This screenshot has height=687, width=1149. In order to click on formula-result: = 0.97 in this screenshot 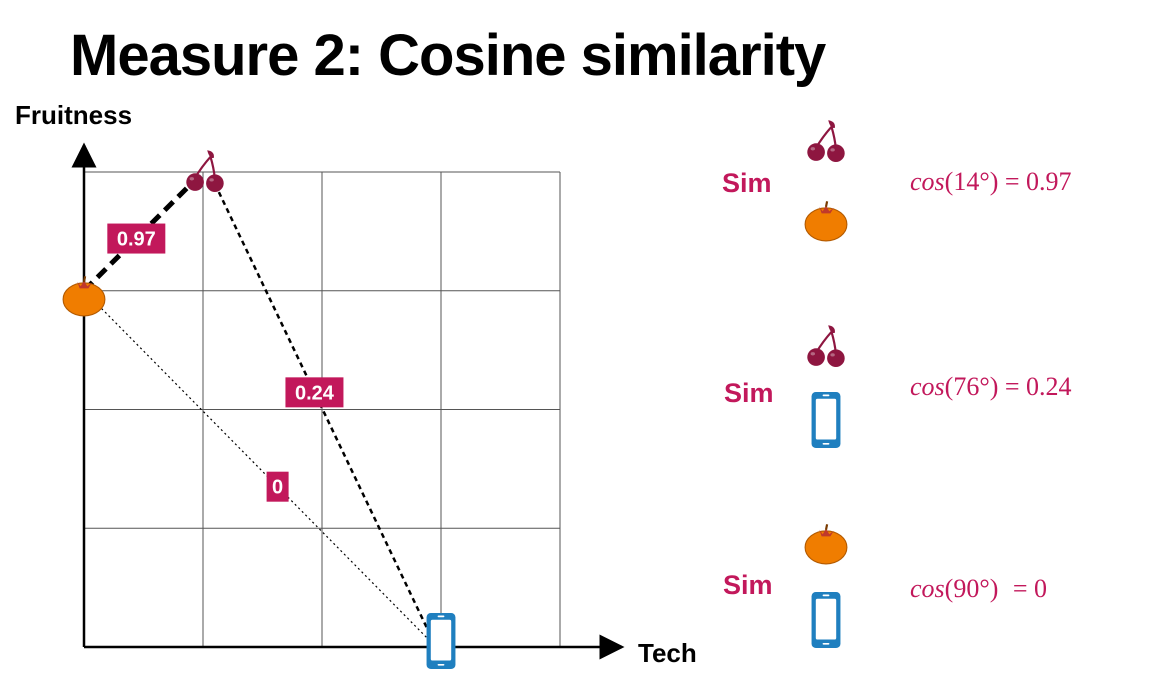, I will do `click(1038, 181)`.